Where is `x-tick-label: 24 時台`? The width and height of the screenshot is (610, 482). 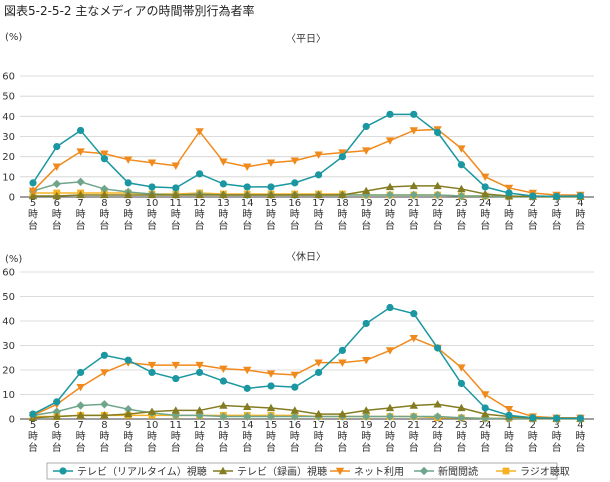 x-tick-label: 24 時台 is located at coordinates (485, 437).